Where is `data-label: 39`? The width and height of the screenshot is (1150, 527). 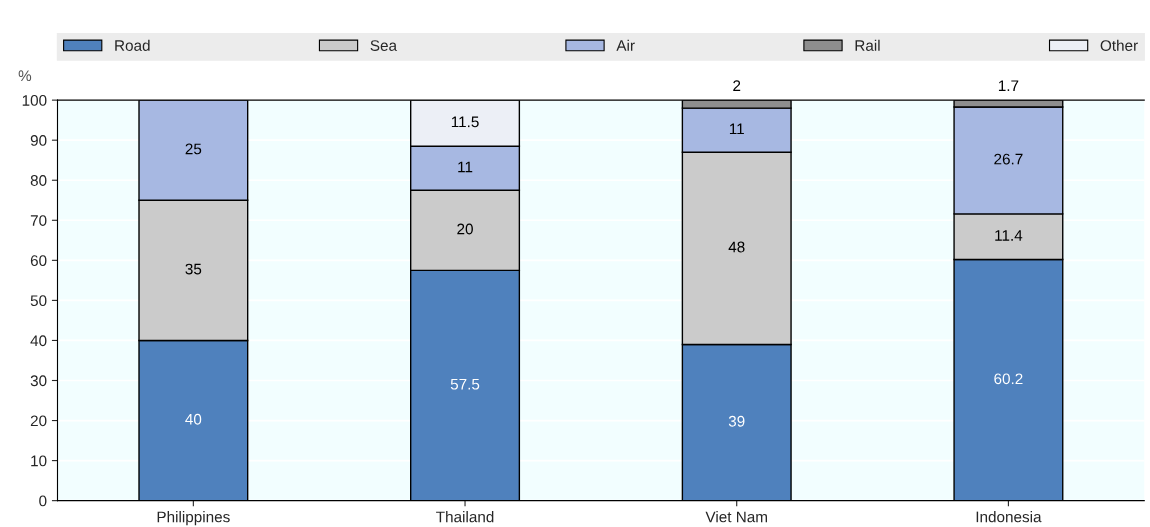 data-label: 39 is located at coordinates (736, 421).